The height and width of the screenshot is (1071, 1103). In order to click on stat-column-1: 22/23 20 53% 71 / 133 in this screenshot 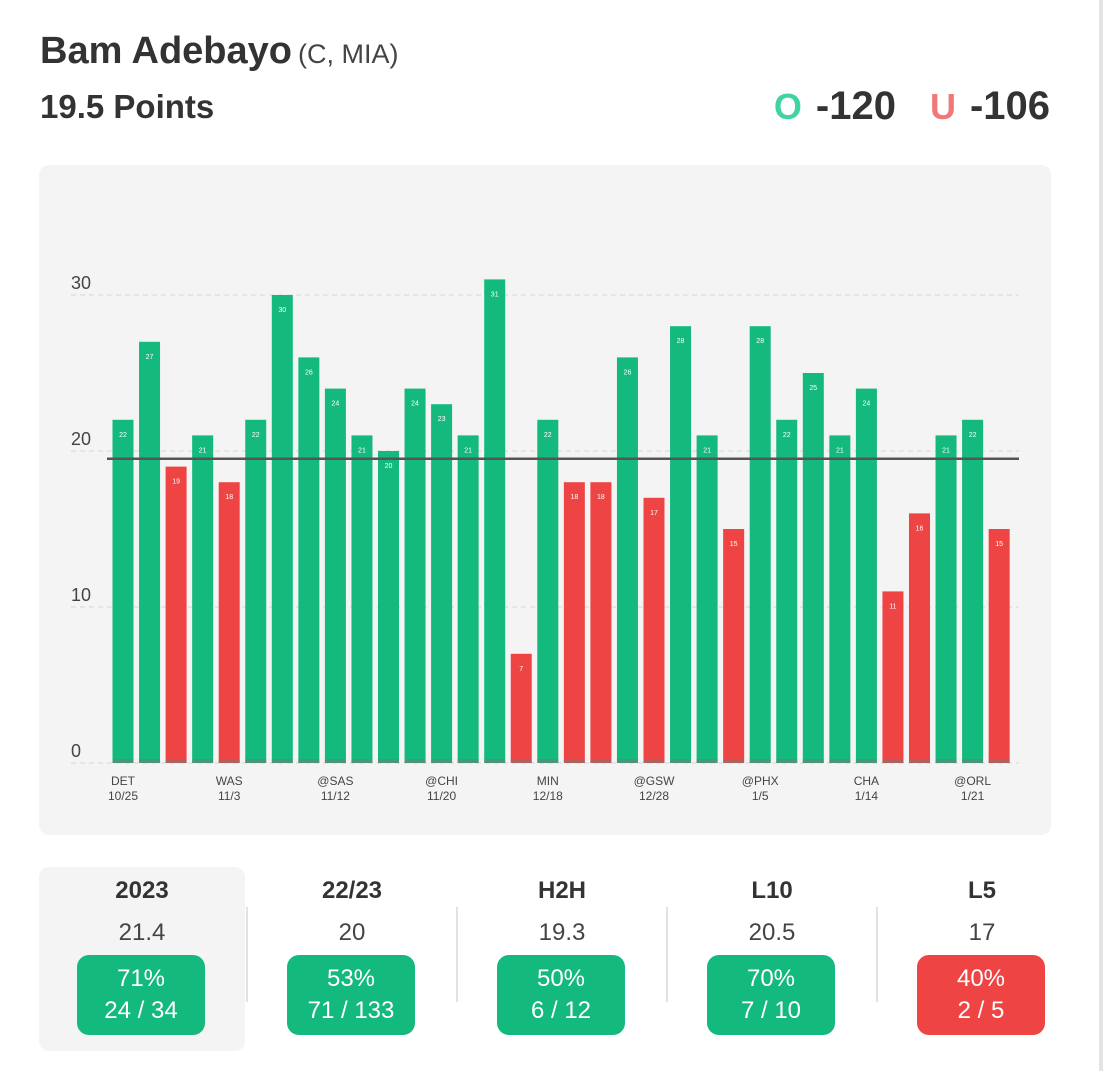, I will do `click(352, 959)`.